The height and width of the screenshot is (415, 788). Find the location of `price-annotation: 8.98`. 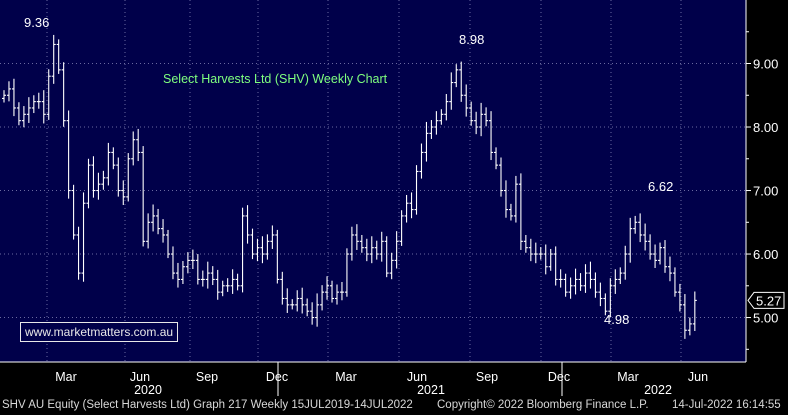

price-annotation: 8.98 is located at coordinates (471, 39).